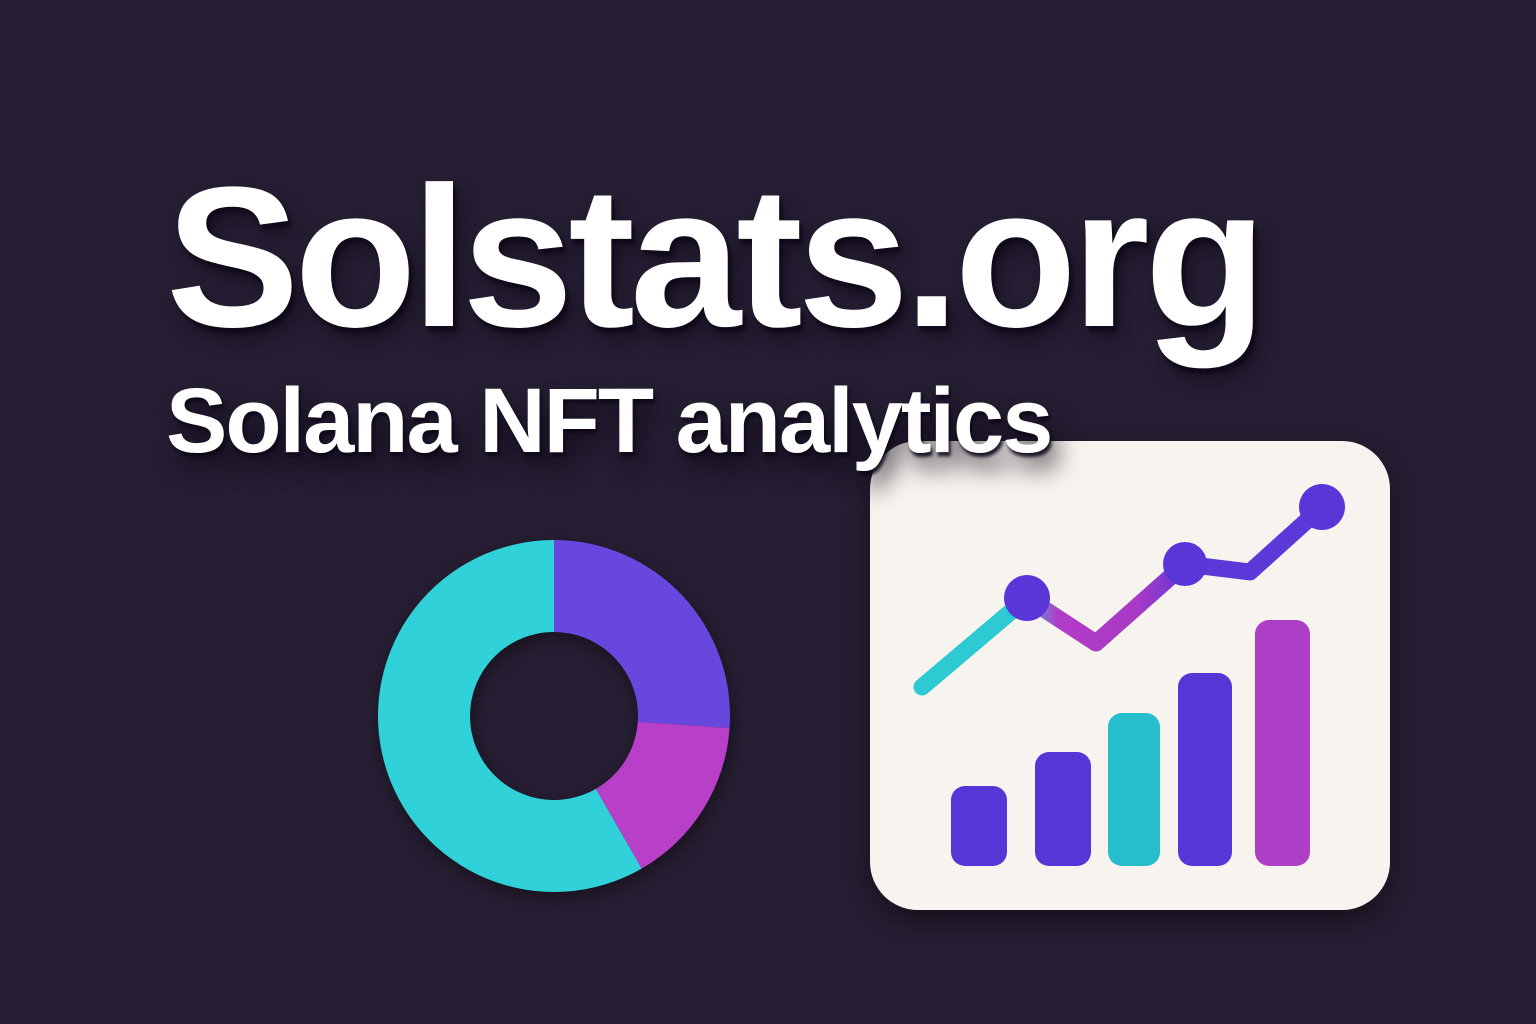  Describe the element at coordinates (662, 795) in the screenshot. I see `magenta-slice` at that location.